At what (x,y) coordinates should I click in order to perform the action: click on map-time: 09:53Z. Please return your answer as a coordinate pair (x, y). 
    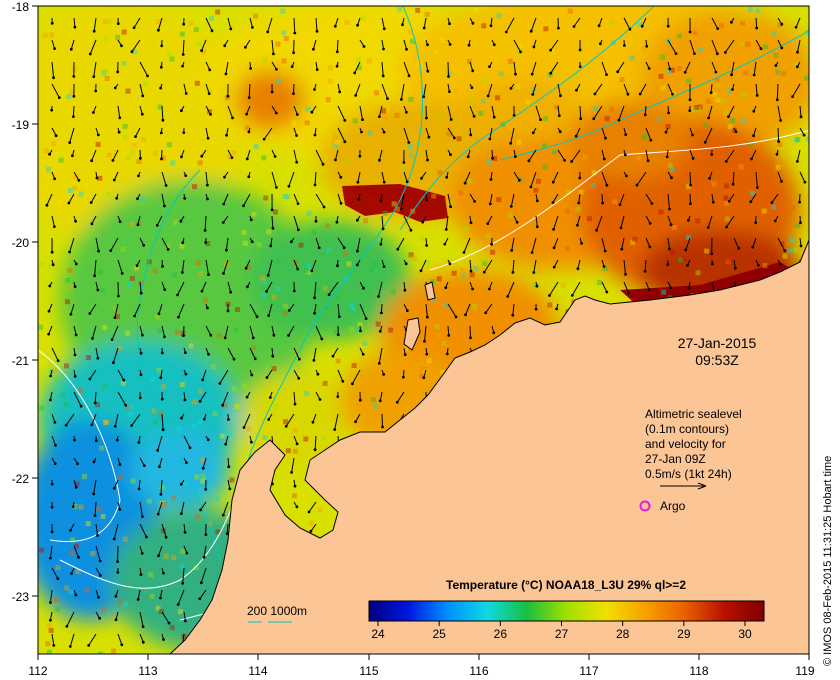
    Looking at the image, I should click on (717, 360).